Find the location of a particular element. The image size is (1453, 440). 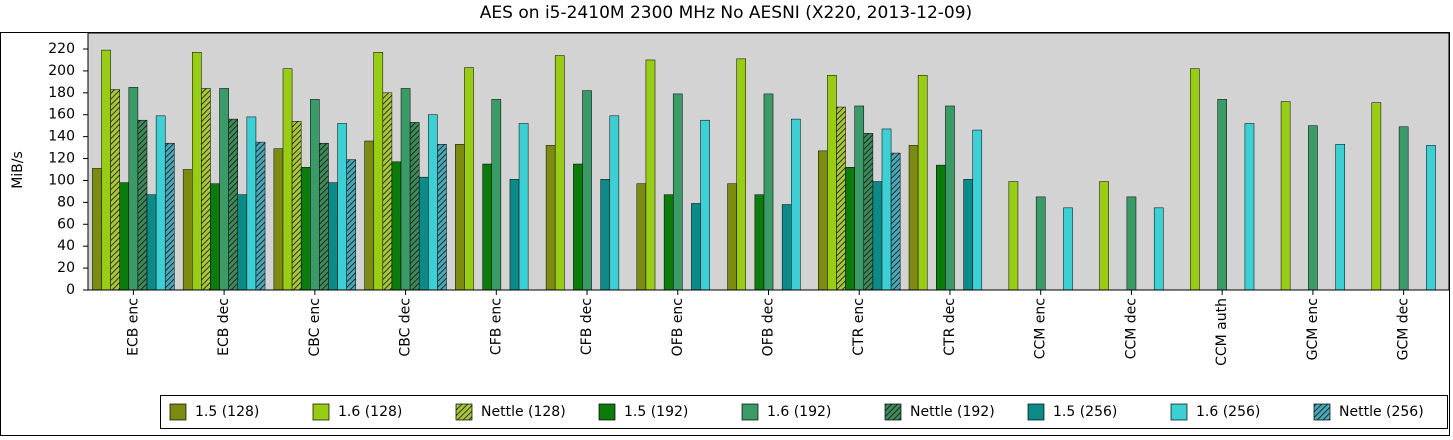

x-tick-label: CFB dec is located at coordinates (587, 326).